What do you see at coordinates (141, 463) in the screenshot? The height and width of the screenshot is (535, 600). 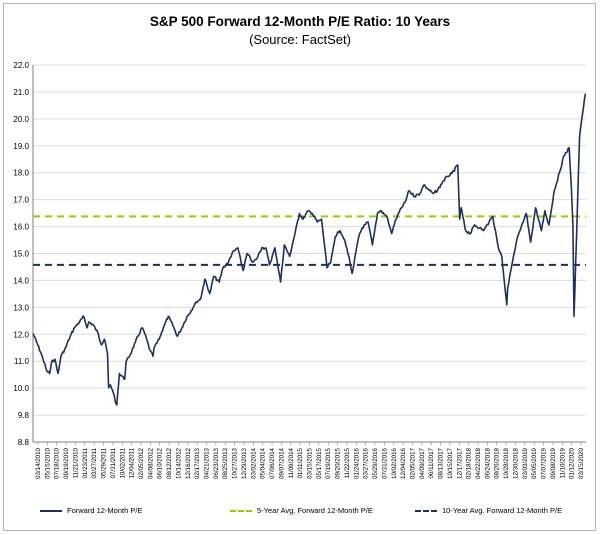 I see `x-tick-label: 02/05/2012` at bounding box center [141, 463].